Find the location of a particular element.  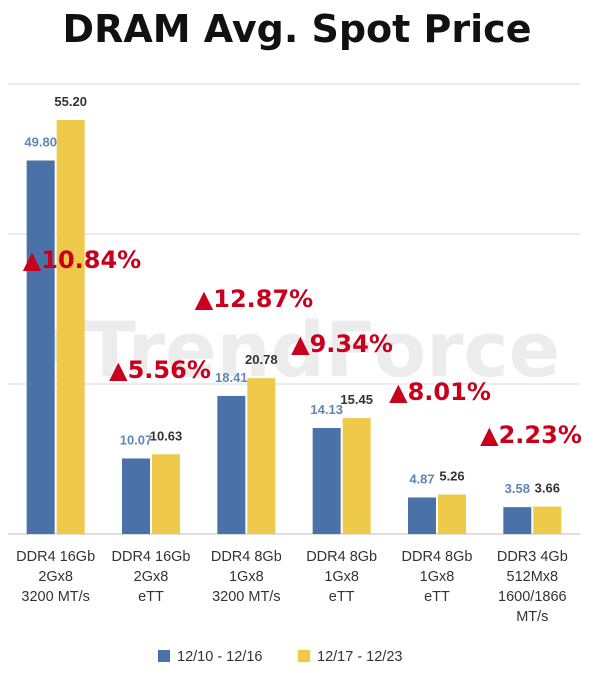

x-tick-label: 1600/1866 is located at coordinates (532, 597).